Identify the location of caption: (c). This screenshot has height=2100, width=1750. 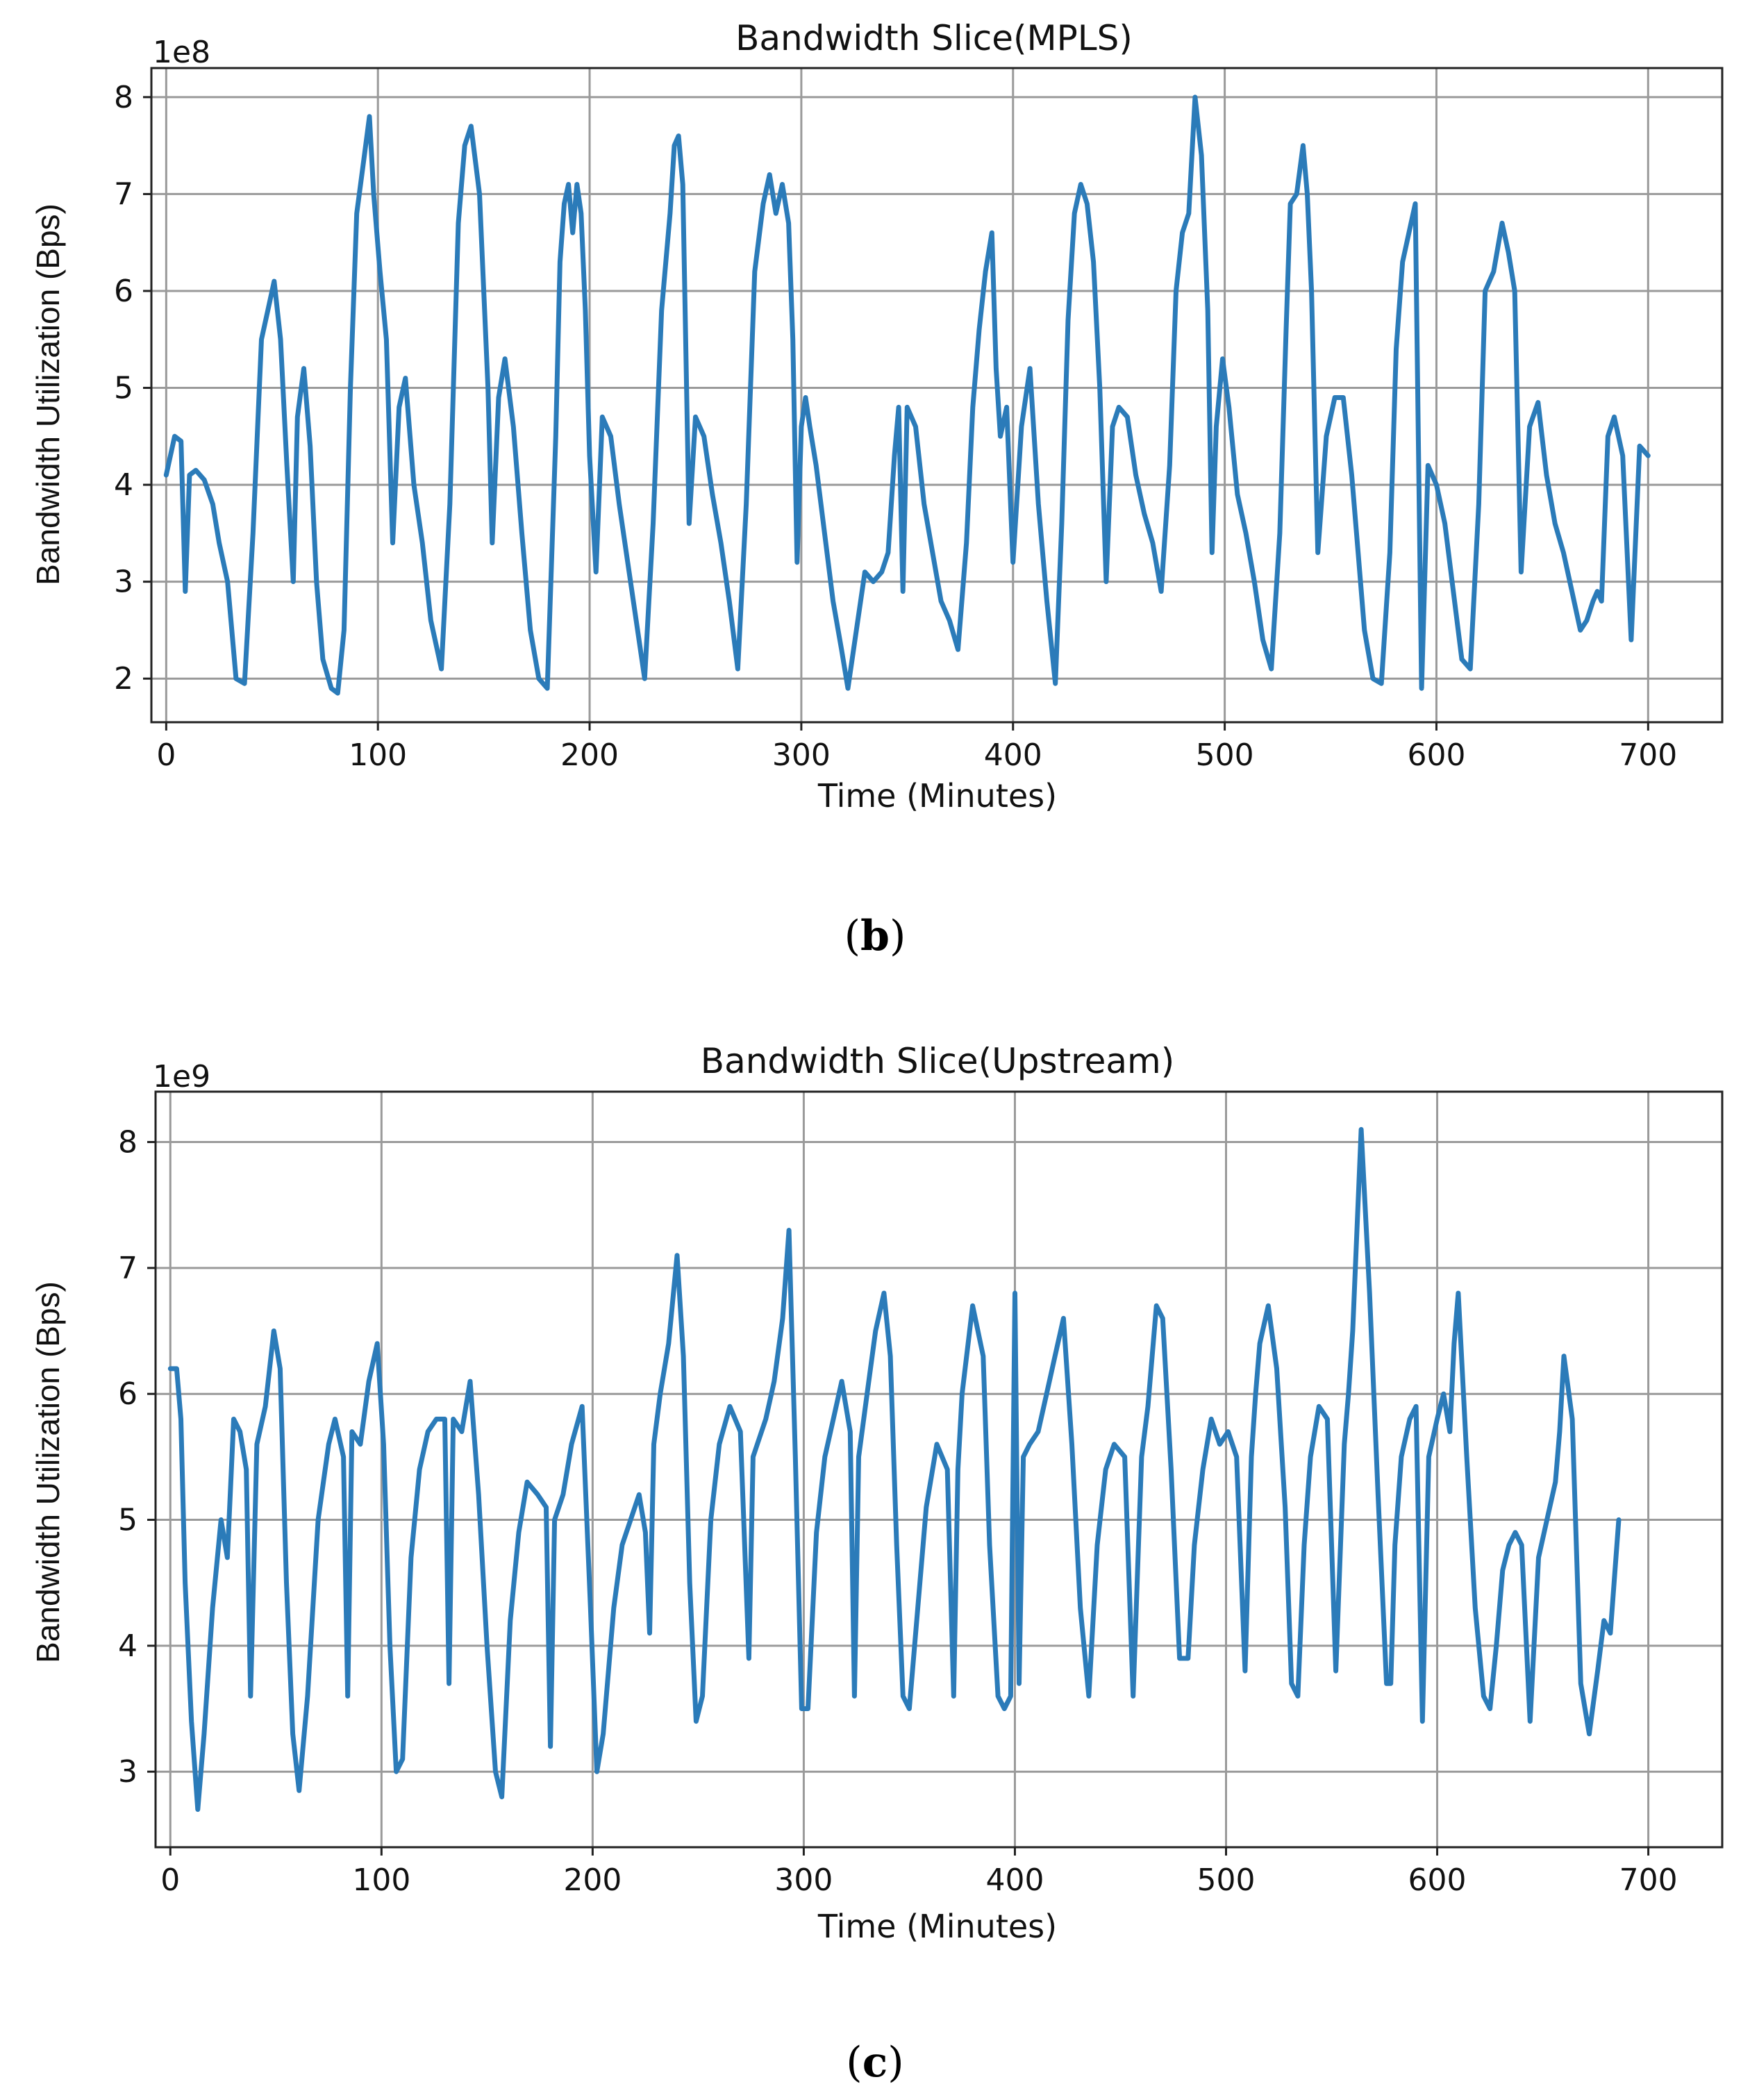
(874, 2062).